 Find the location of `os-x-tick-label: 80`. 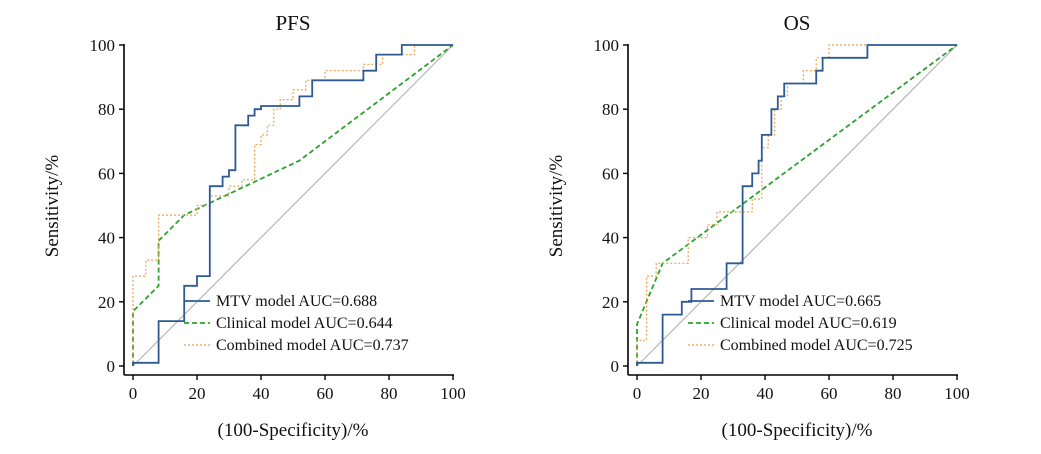

os-x-tick-label: 80 is located at coordinates (893, 393).